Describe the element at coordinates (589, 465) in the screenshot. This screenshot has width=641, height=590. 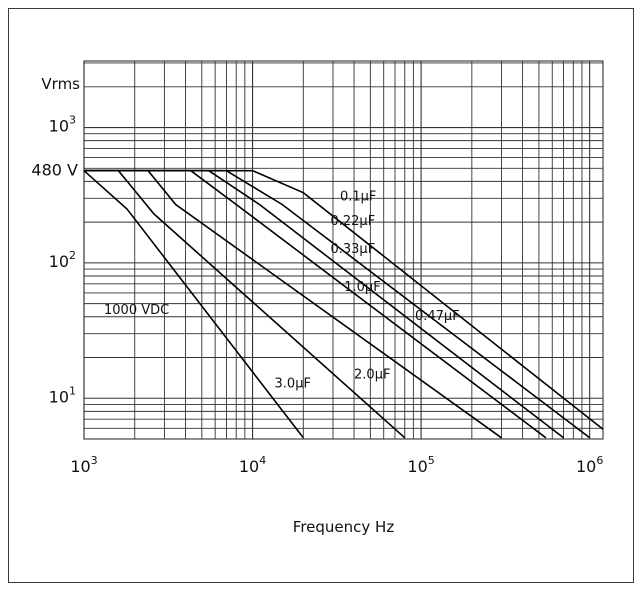
I see `x-tick-label: 10⁶` at that location.